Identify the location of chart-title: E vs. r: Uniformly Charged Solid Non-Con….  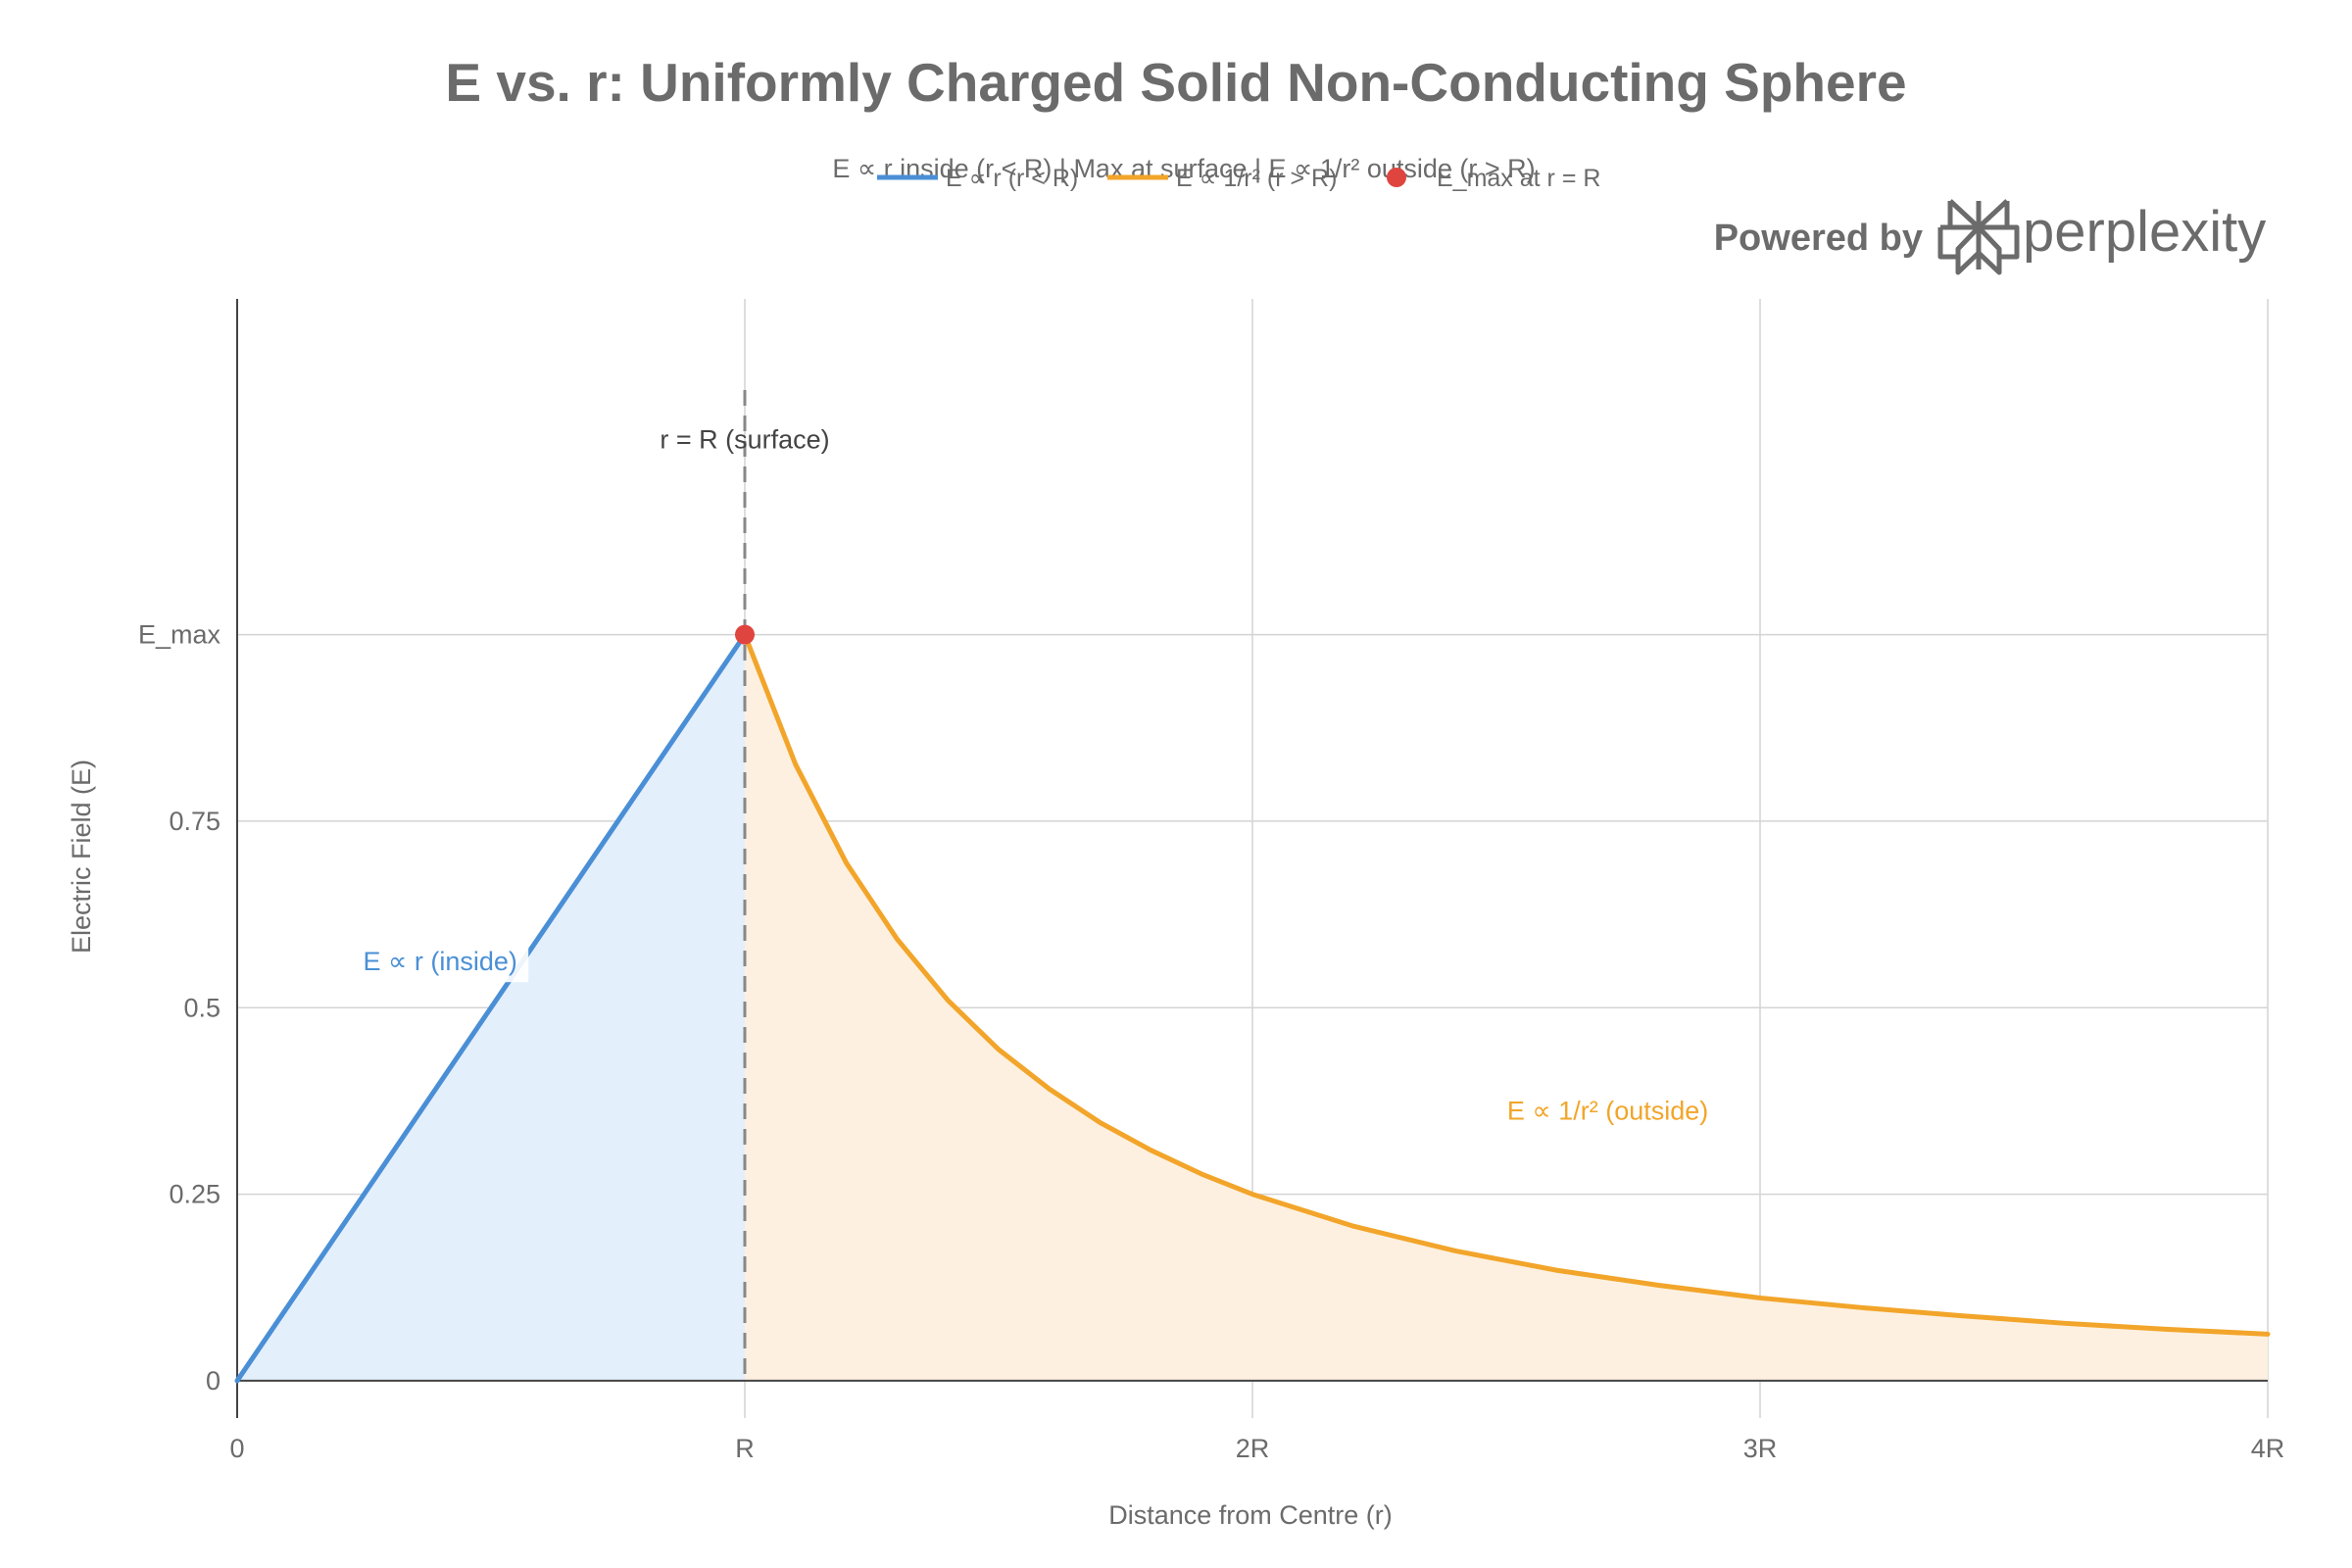
(1175, 82).